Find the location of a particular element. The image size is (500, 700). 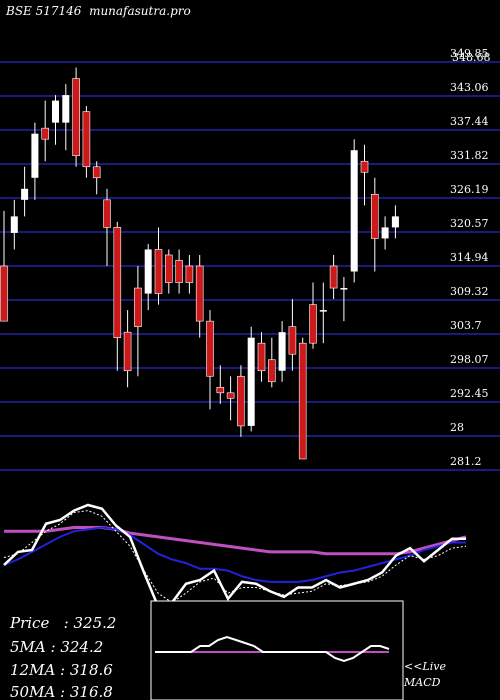

ma5-value: 324.2 is located at coordinates (82, 647).